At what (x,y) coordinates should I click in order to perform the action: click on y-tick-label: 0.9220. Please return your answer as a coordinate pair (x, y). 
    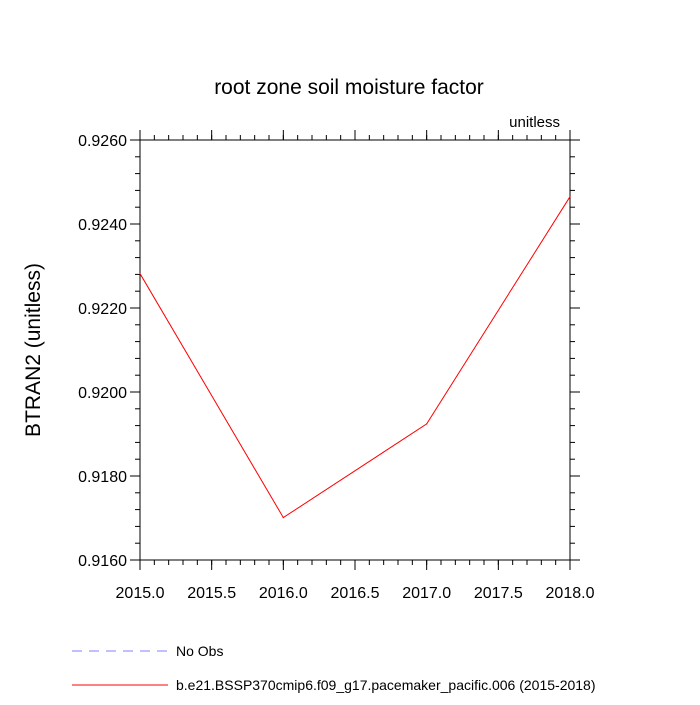
    Looking at the image, I should click on (102, 309).